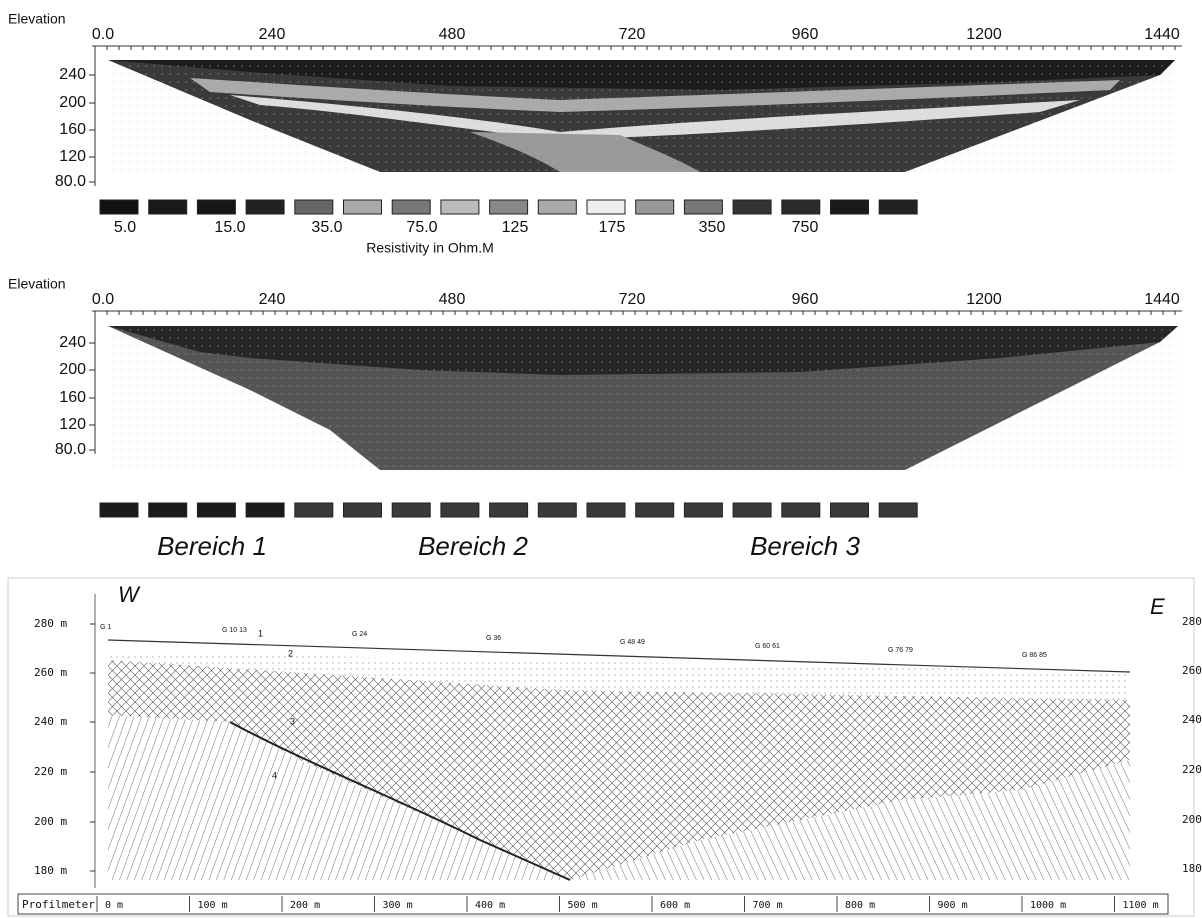 This screenshot has height=918, width=1202. I want to click on legend-label: 5.0, so click(125, 227).